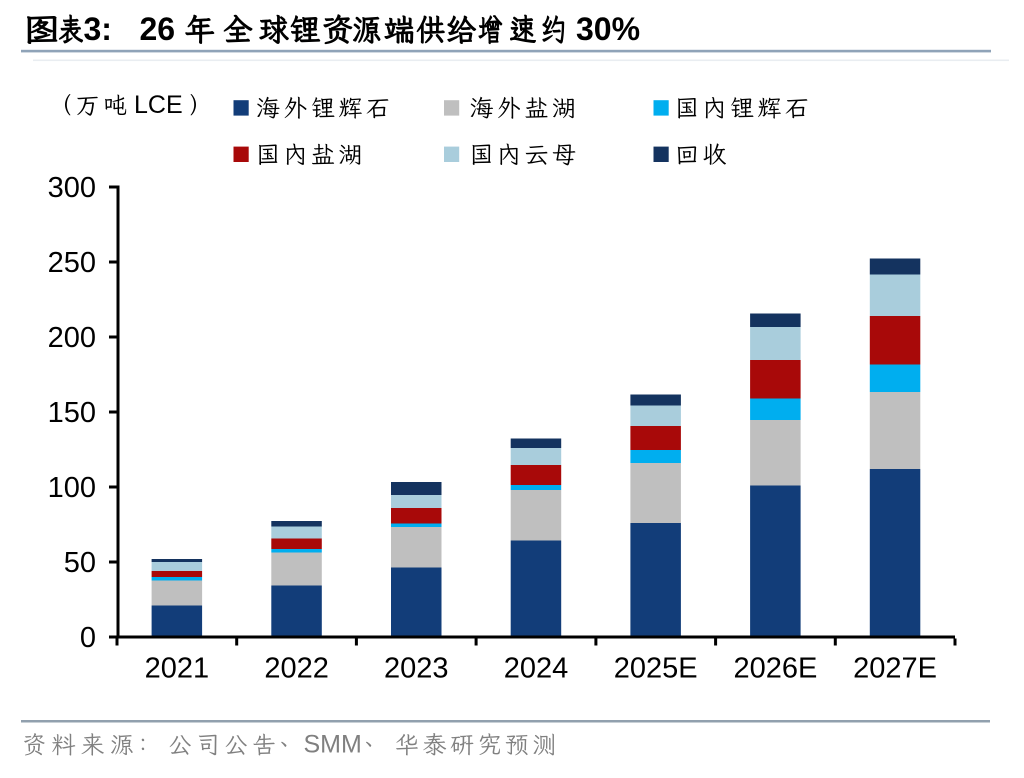 This screenshot has width=1024, height=778. What do you see at coordinates (72, 488) in the screenshot?
I see `svg-text: 100` at bounding box center [72, 488].